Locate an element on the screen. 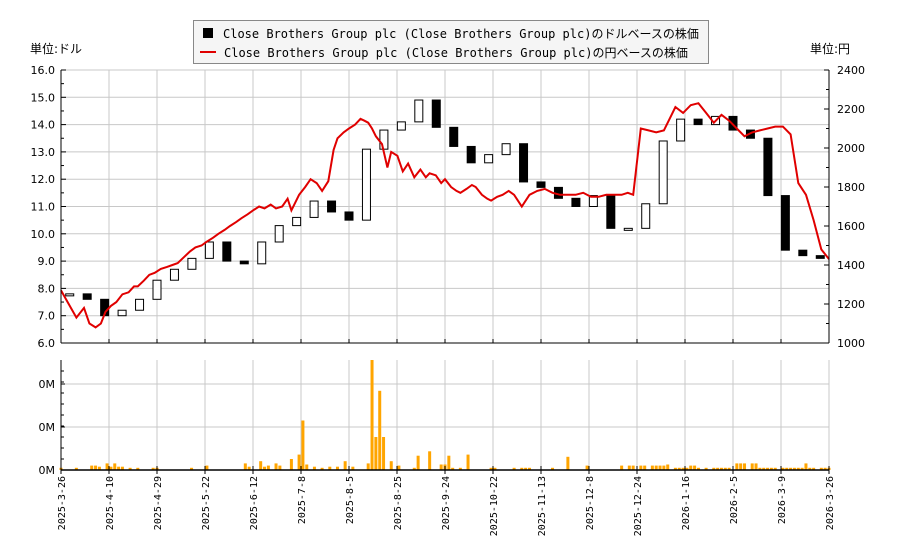 Image resolution: width=900 pixels, height=550 pixels. left-y-tick-label: 6.0 is located at coordinates (47, 343).